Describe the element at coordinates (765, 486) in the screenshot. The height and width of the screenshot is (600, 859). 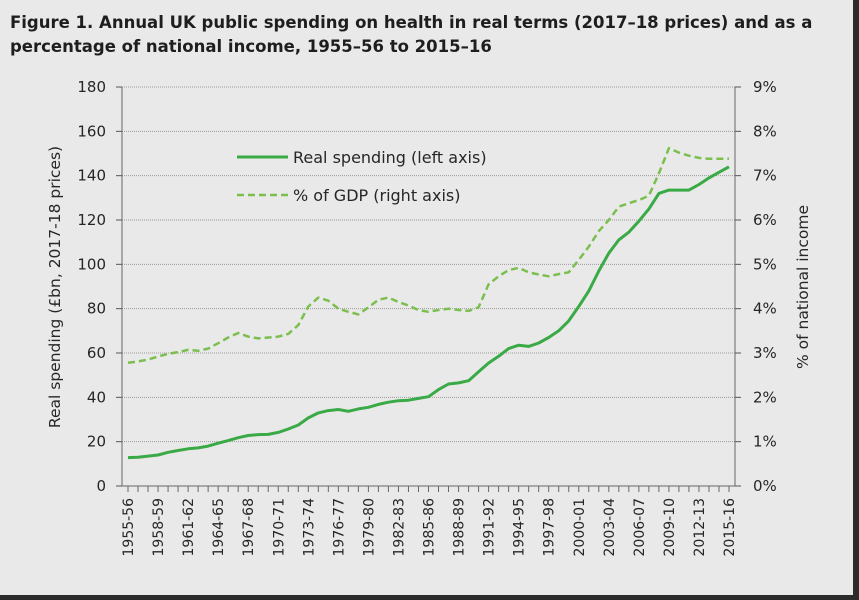
I see `right-tick-label: 0%` at that location.